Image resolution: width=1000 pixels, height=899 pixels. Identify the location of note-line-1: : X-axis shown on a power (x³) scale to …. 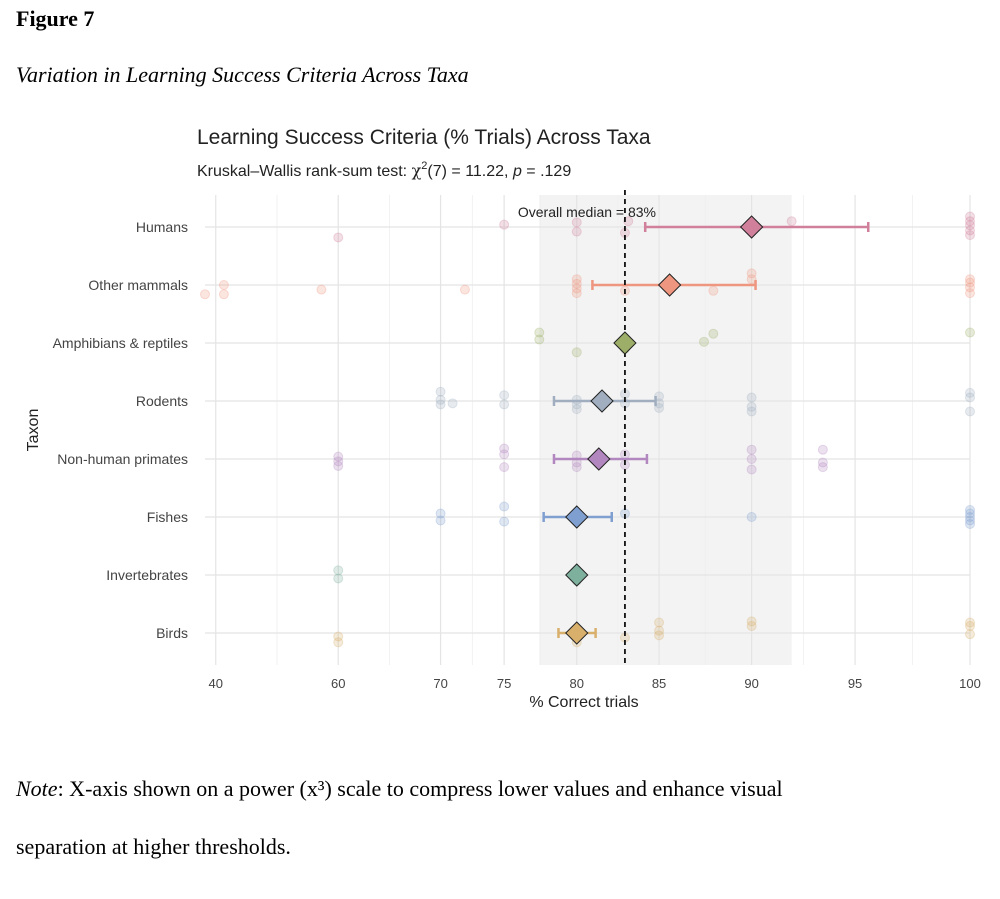
(420, 788).